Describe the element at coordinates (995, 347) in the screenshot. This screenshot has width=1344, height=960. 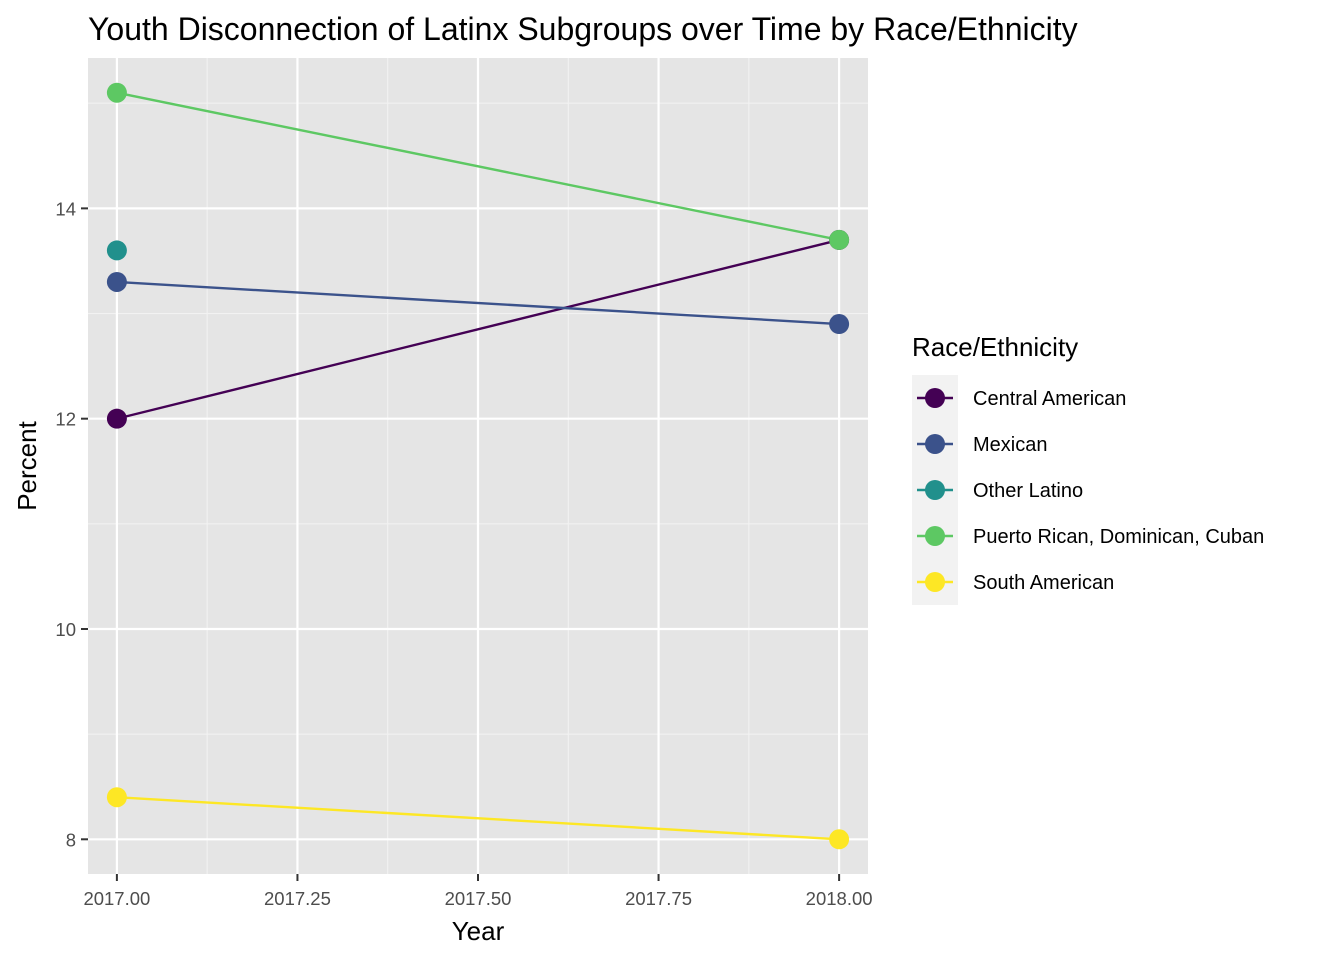
I see `legend-title: Race/Ethnicity` at that location.